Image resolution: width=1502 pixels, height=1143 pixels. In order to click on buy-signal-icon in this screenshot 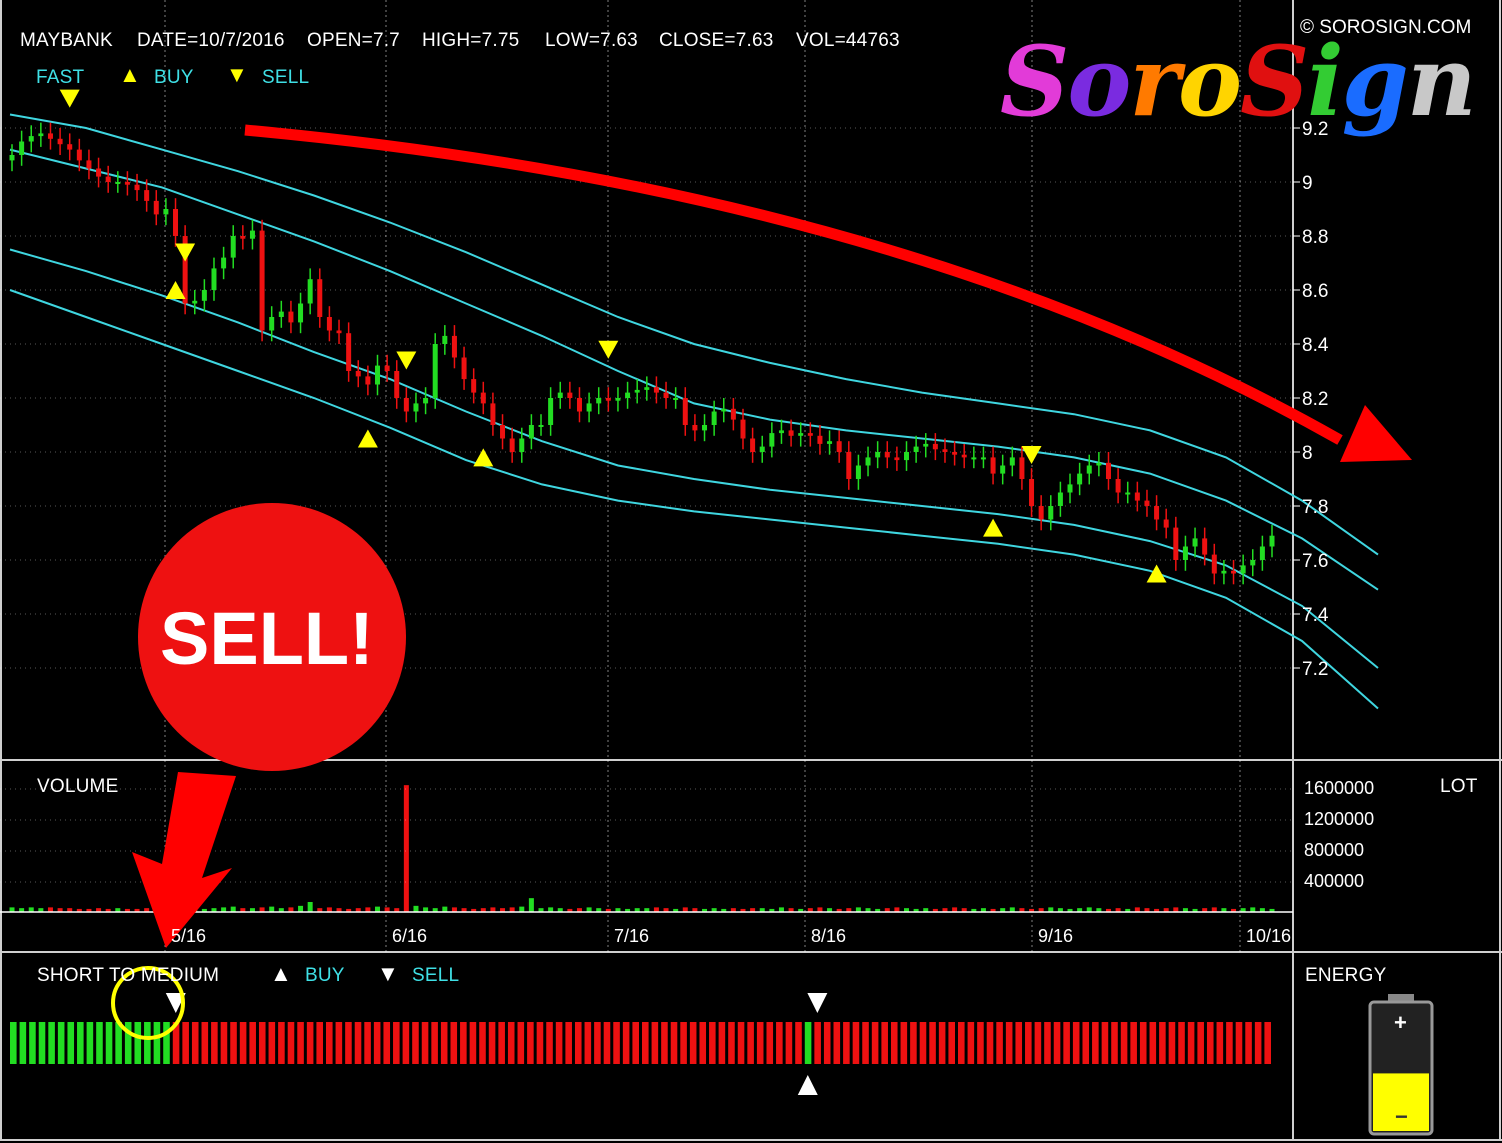, I will do `click(993, 527)`.